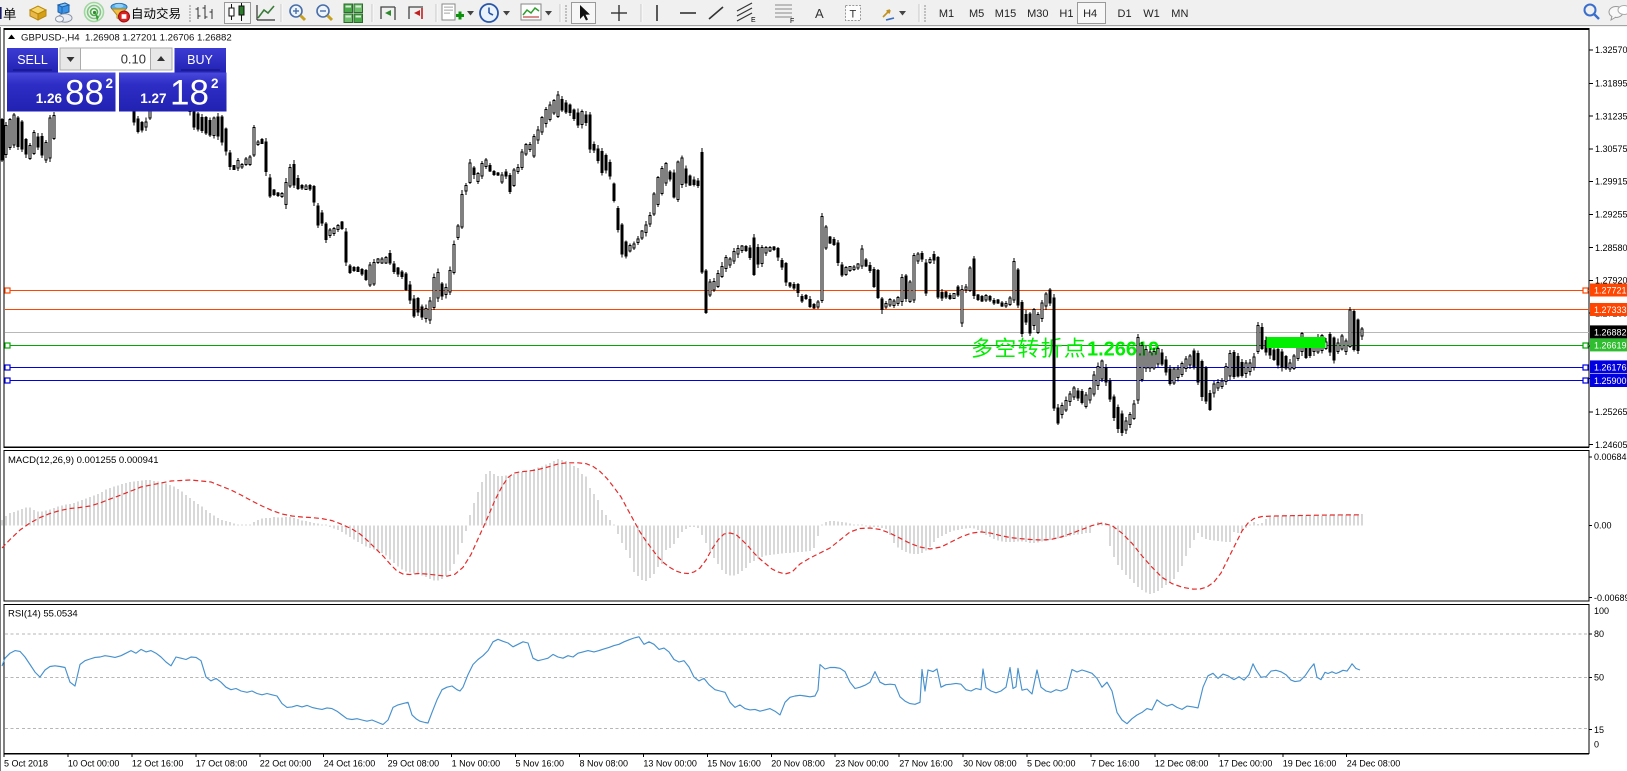 The image size is (1627, 771). I want to click on svg-text: 100, so click(1601, 611).